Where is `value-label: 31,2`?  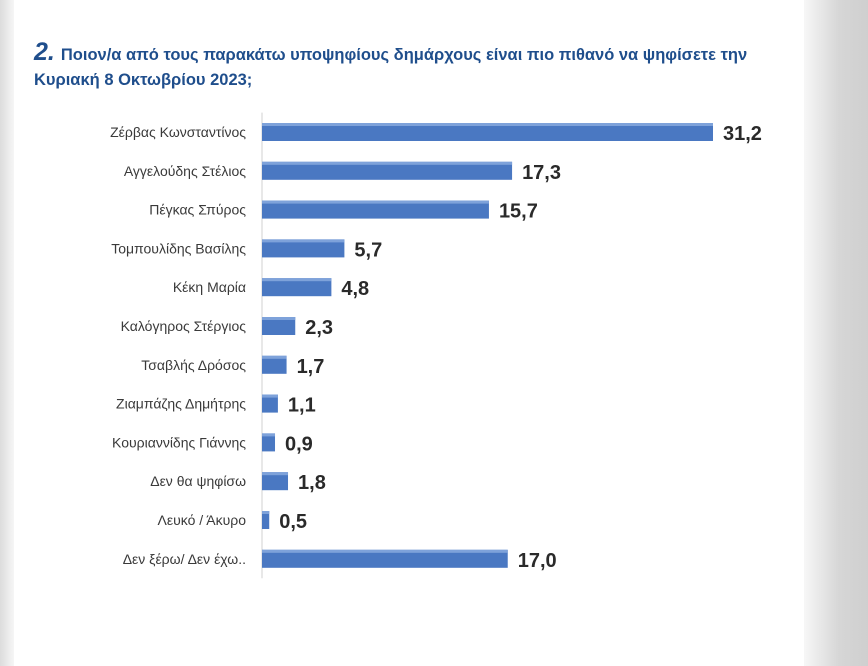 value-label: 31,2 is located at coordinates (742, 134).